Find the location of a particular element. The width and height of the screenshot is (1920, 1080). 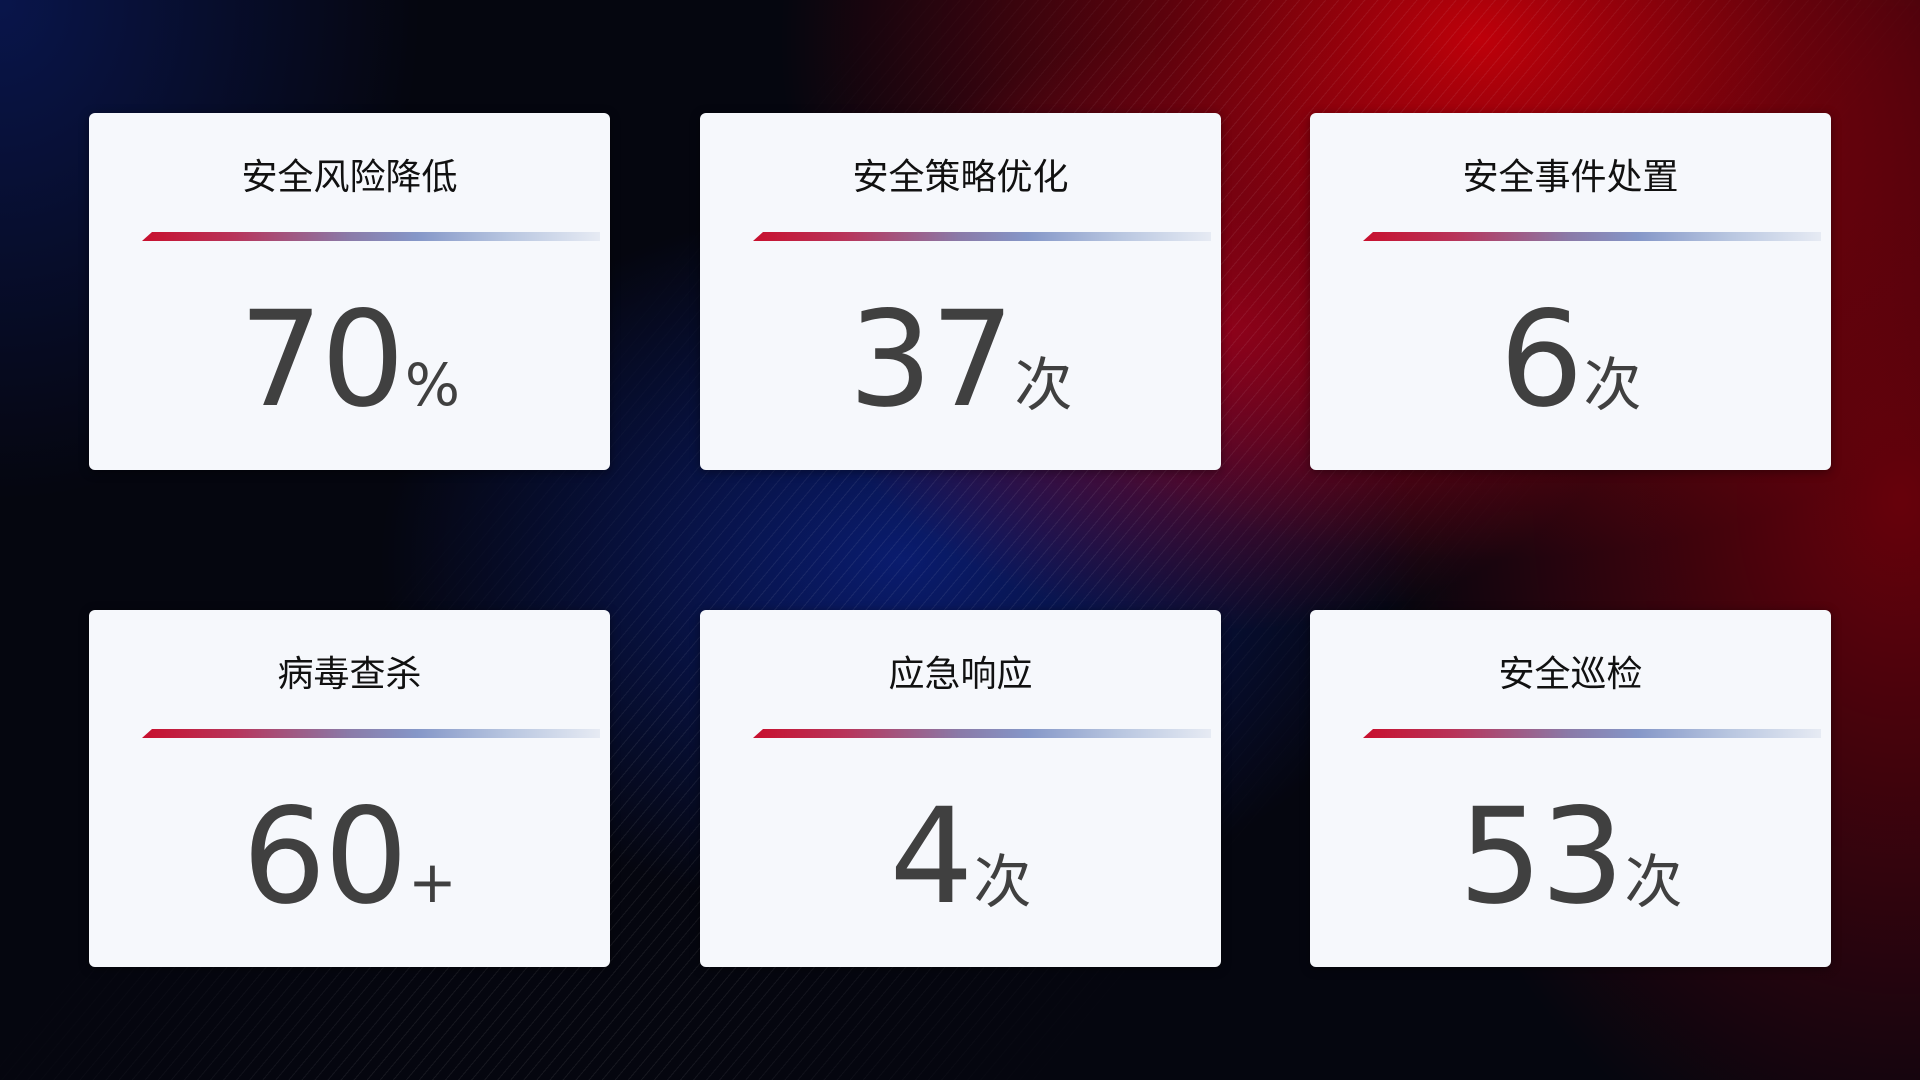

card-value: 53次 is located at coordinates (1570, 857).